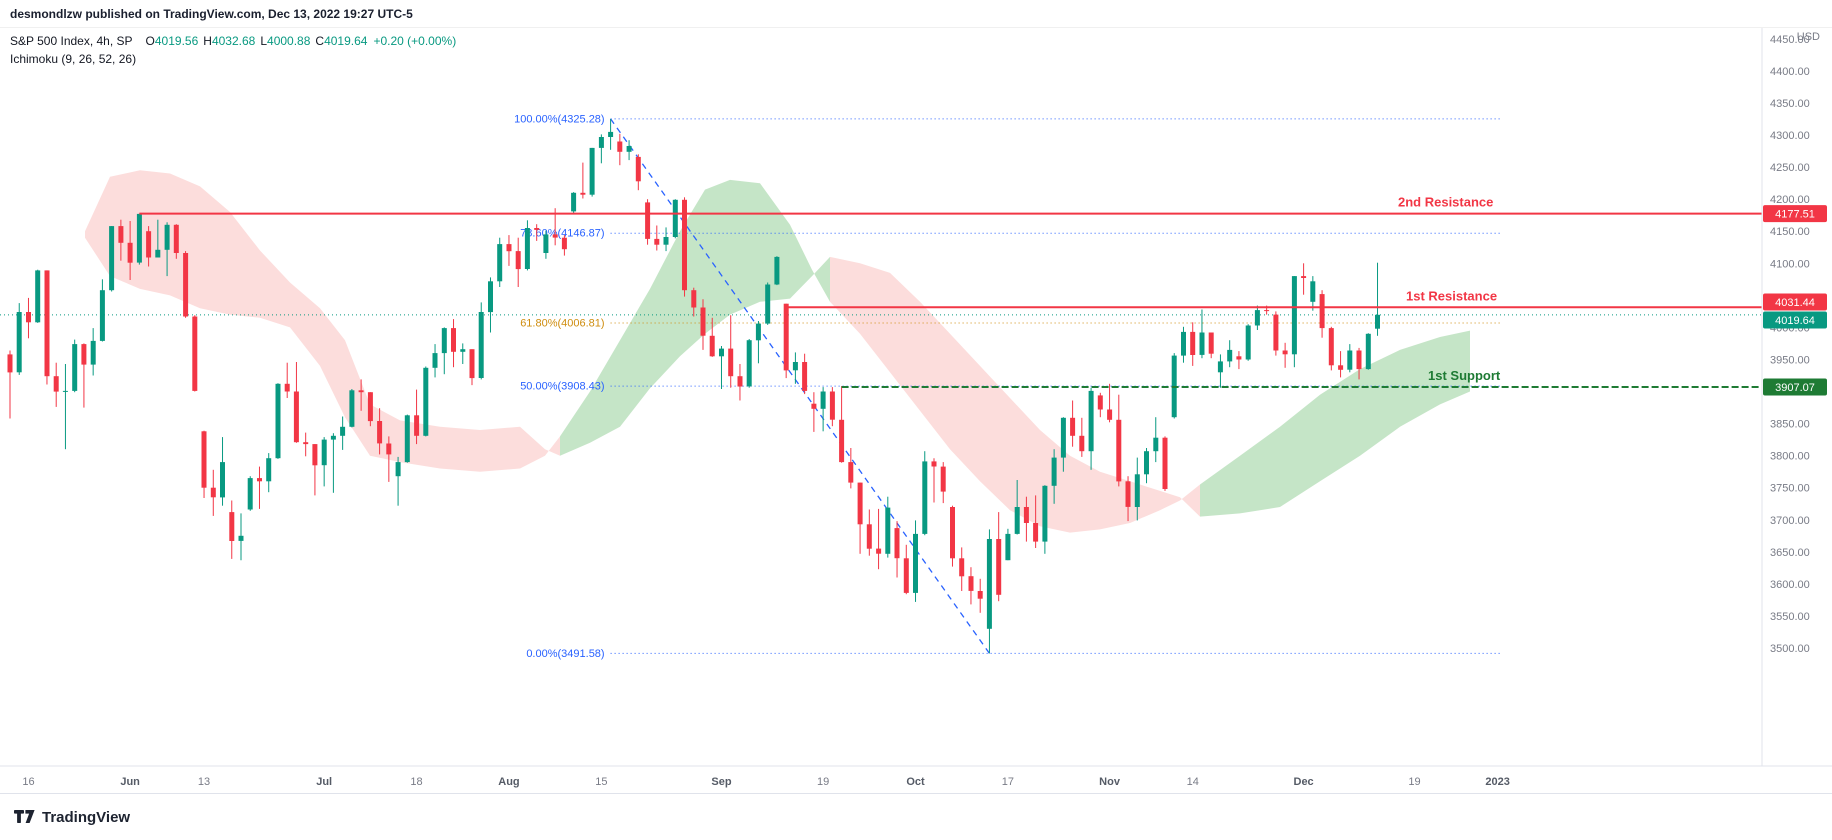 This screenshot has height=840, width=1832. I want to click on level-label: 1st Resistance, so click(1451, 295).